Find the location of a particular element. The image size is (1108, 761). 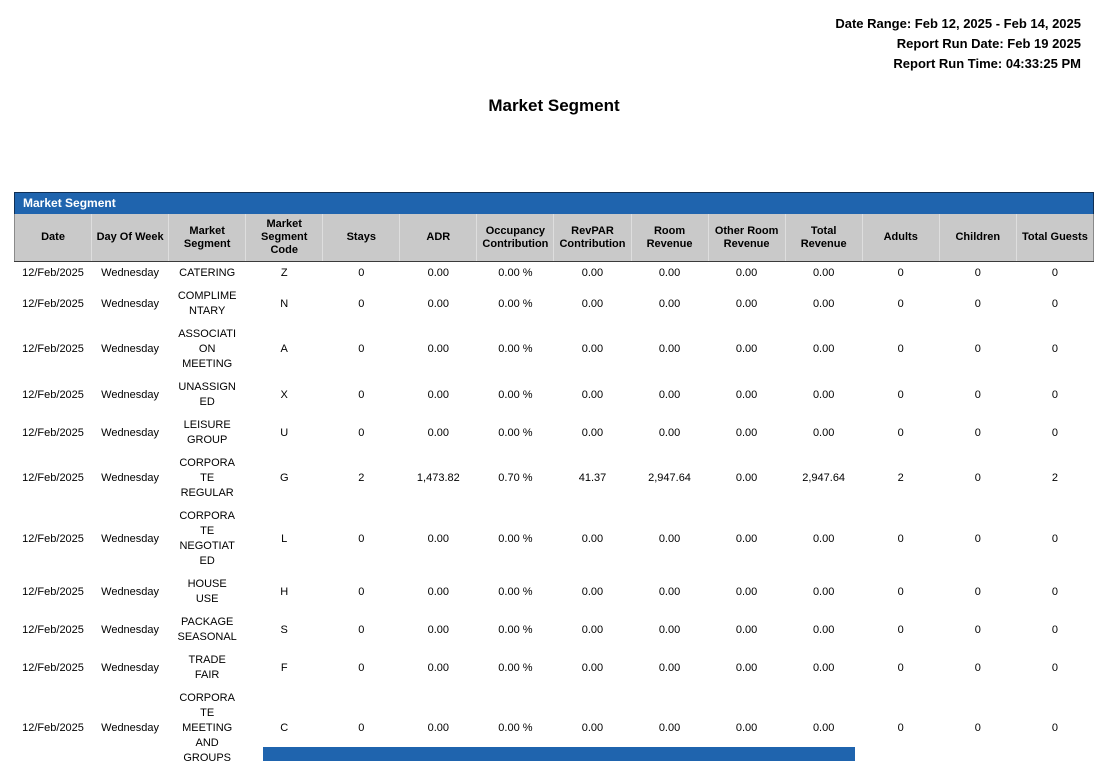

table-cell: ASSOCIATION MEETING is located at coordinates (207, 349).